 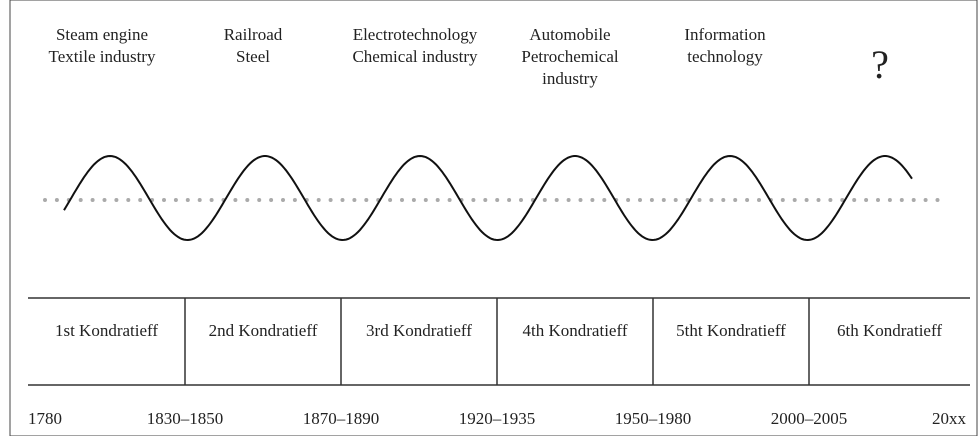 I want to click on technology-label: industry, so click(x=570, y=78).